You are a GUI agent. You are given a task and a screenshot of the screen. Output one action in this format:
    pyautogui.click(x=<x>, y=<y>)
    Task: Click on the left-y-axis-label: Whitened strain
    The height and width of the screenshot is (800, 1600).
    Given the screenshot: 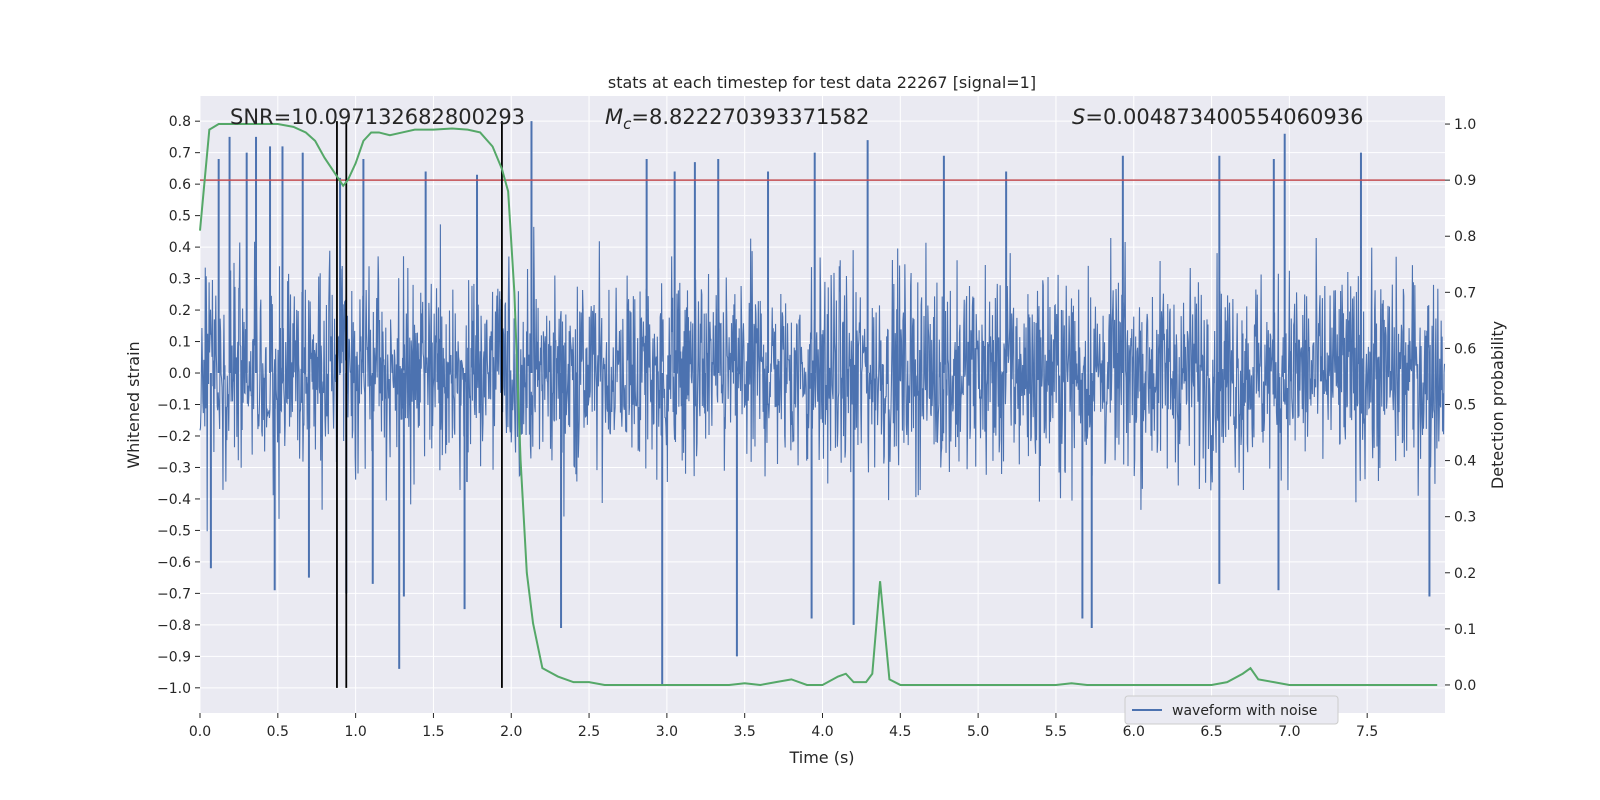 What is the action you would take?
    pyautogui.click(x=133, y=404)
    